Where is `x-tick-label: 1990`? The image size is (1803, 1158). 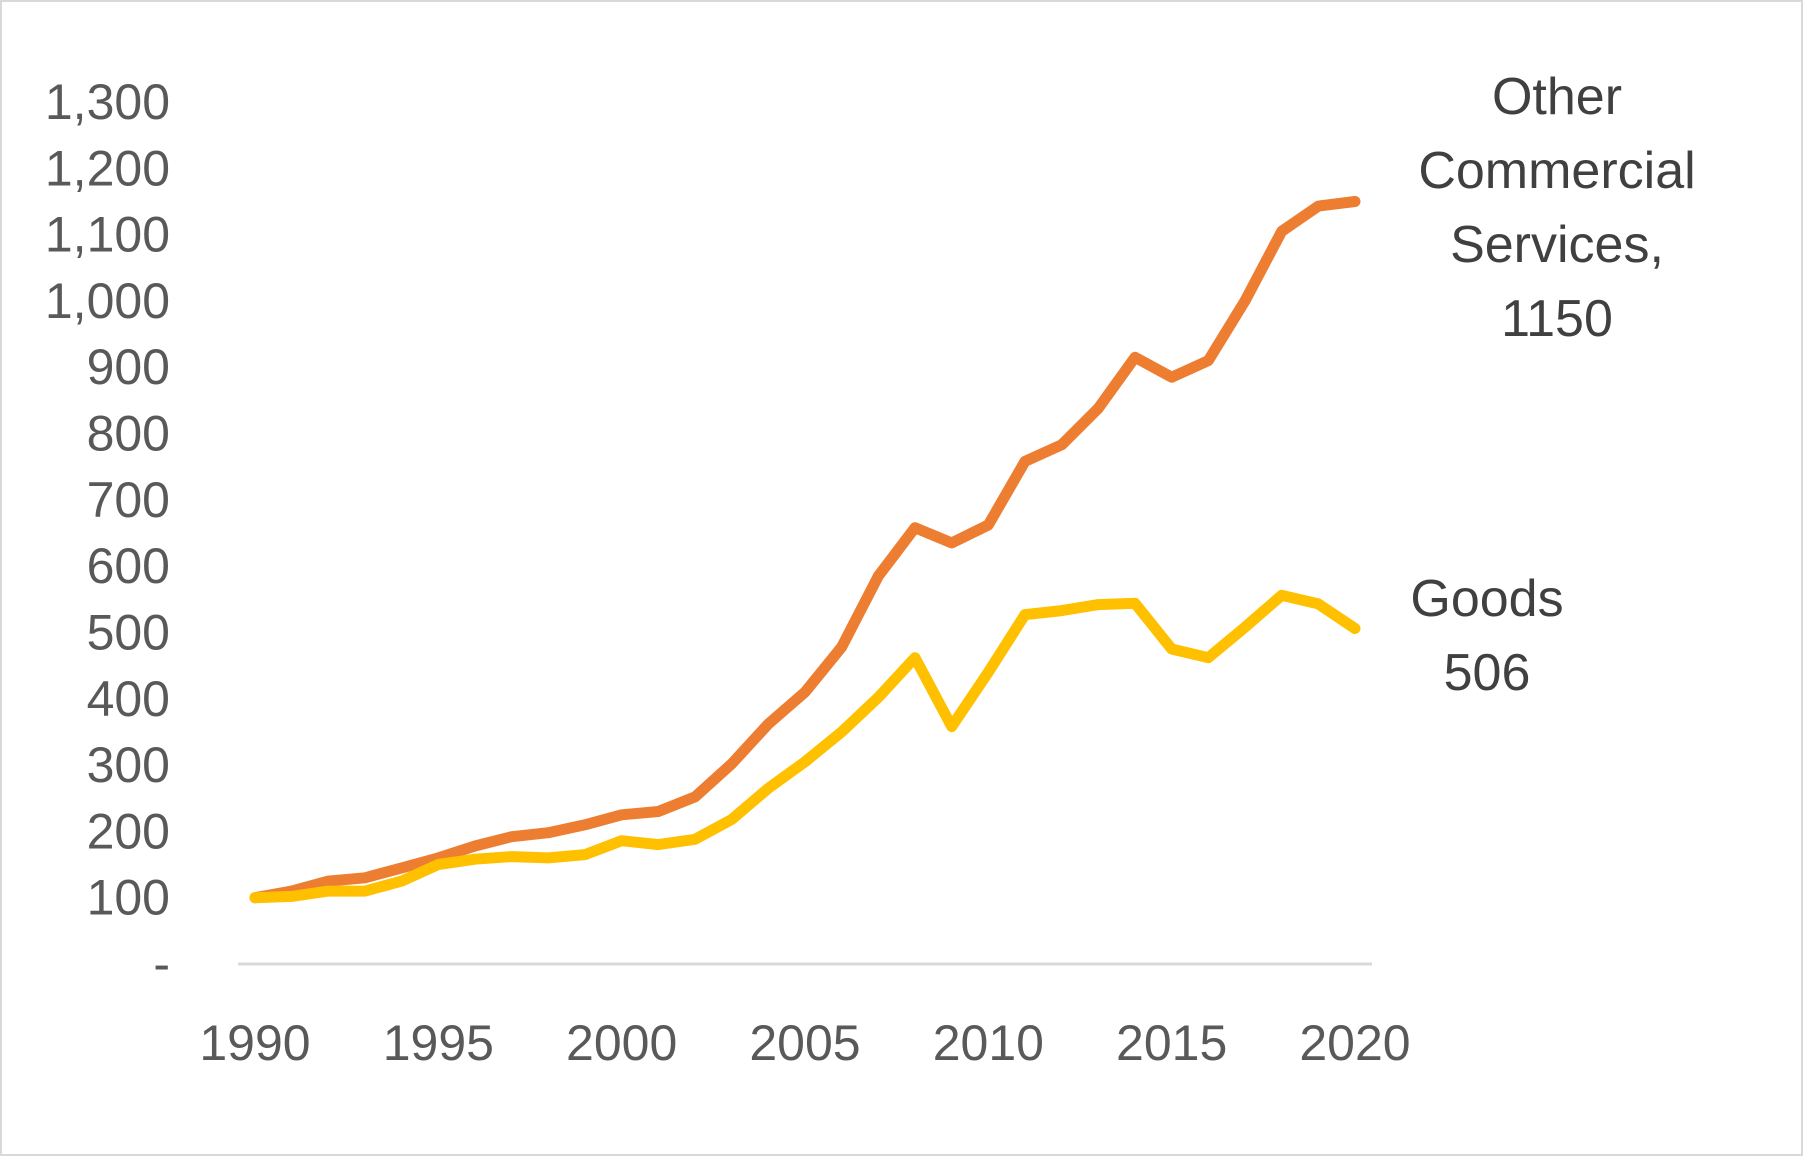
x-tick-label: 1990 is located at coordinates (254, 1043).